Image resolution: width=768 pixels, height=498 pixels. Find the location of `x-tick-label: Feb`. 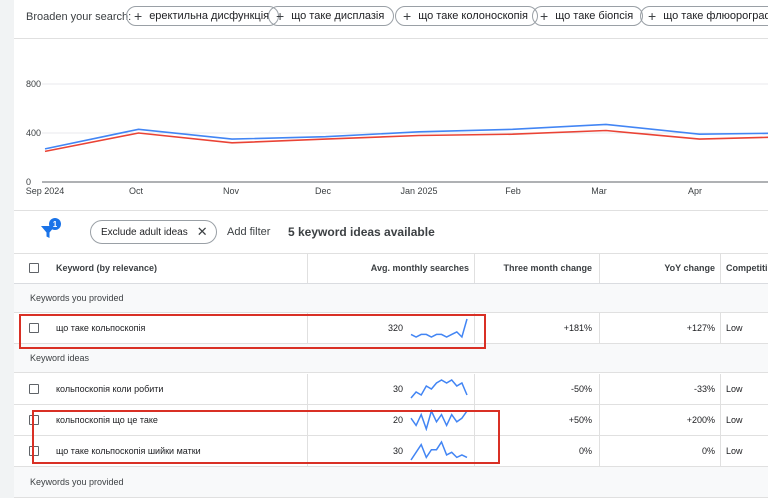

x-tick-label: Feb is located at coordinates (513, 191).